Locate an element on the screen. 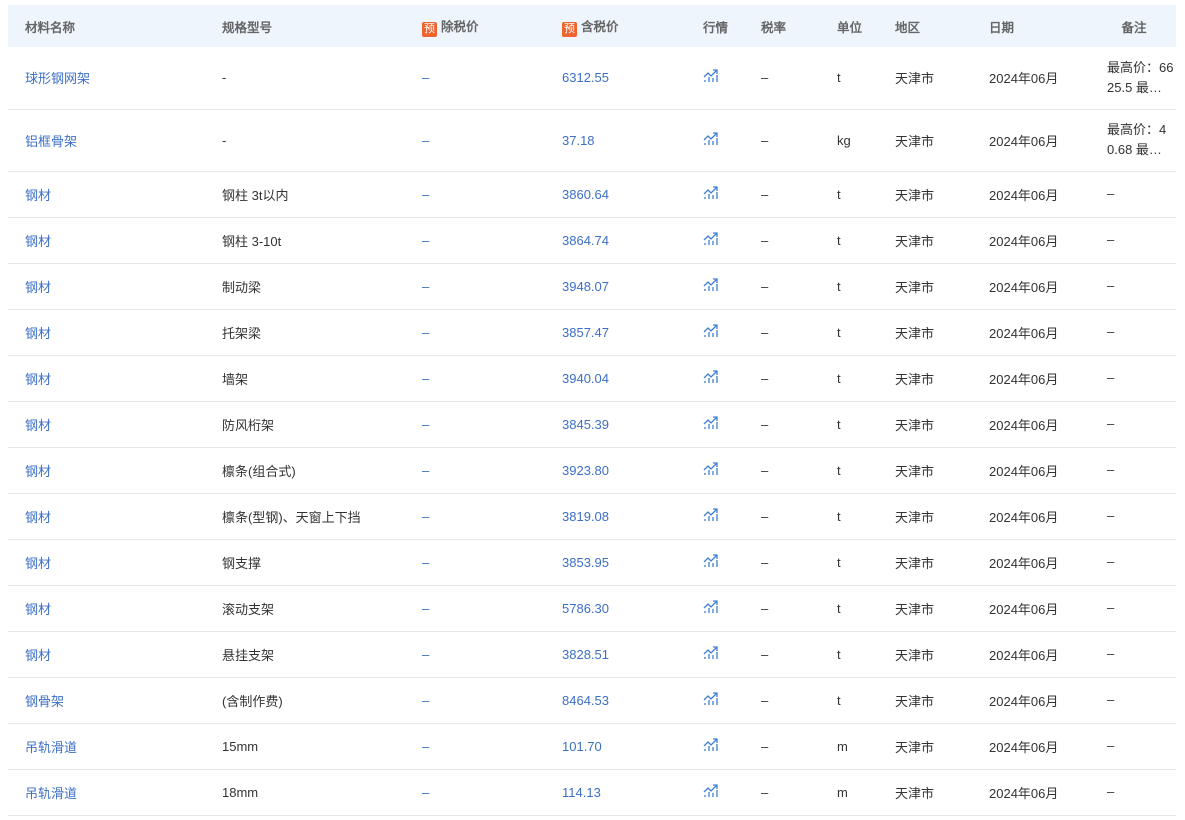 Image resolution: width=1185 pixels, height=820 pixels. table-cell: 铝框骨架 is located at coordinates (106, 140).